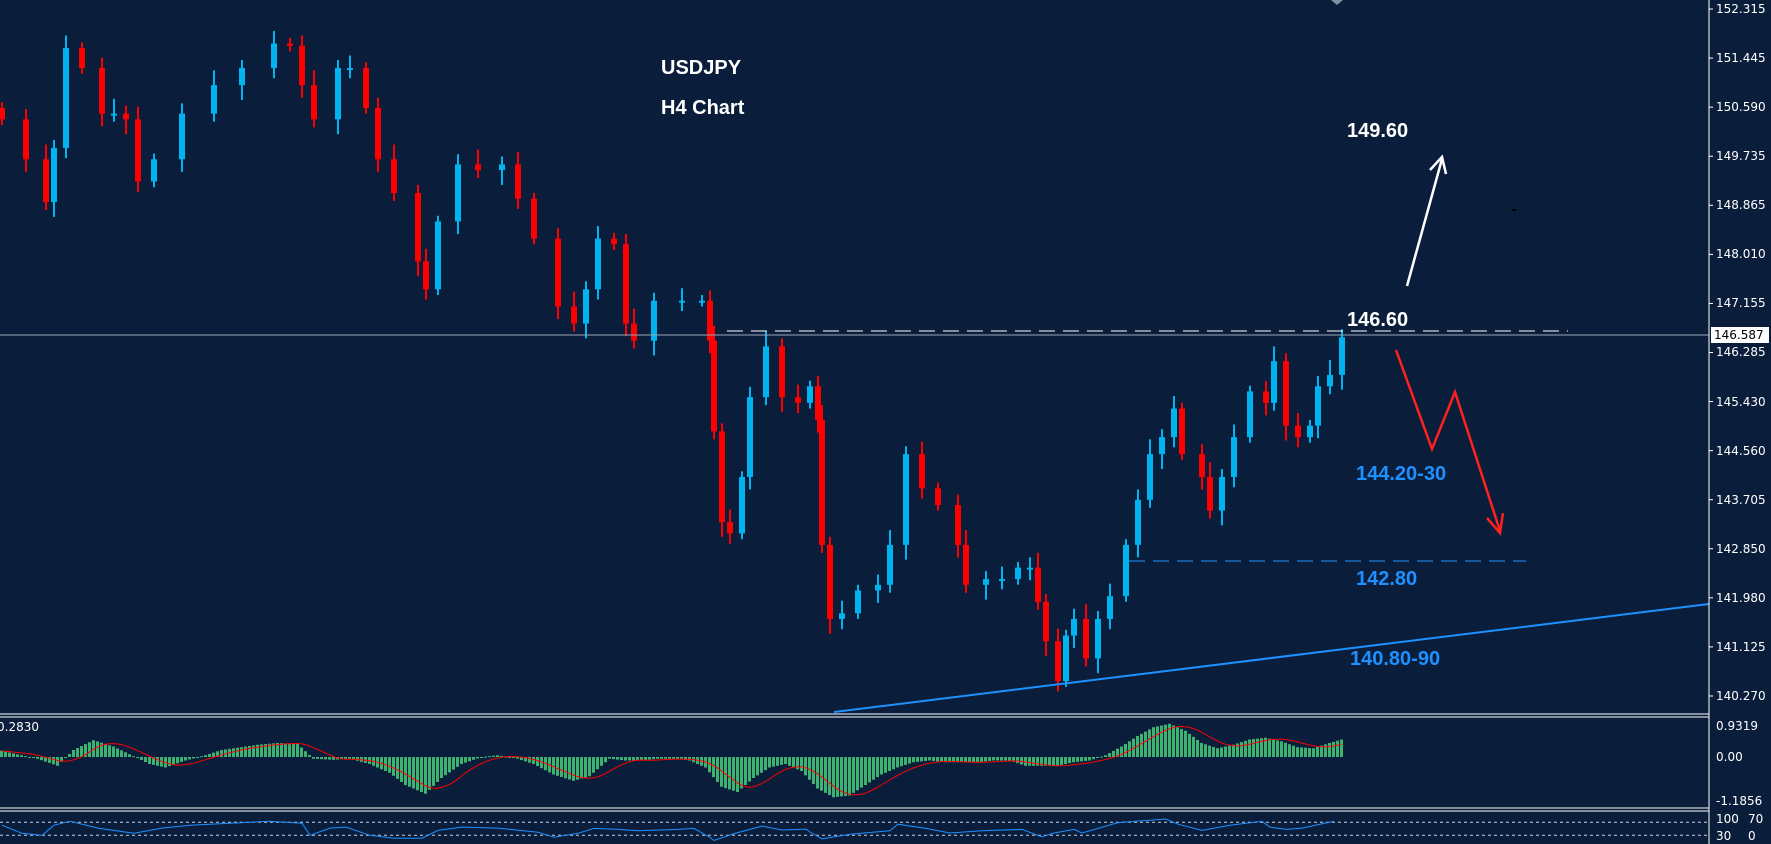  What do you see at coordinates (1741, 548) in the screenshot?
I see `price-tick-label: 142.850` at bounding box center [1741, 548].